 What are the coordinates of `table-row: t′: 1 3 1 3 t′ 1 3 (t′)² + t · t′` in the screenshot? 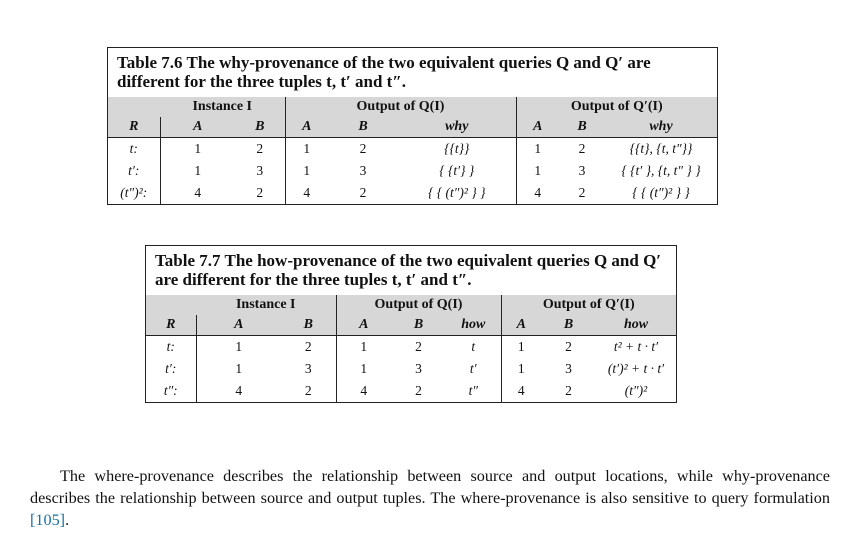 It's located at (411, 369).